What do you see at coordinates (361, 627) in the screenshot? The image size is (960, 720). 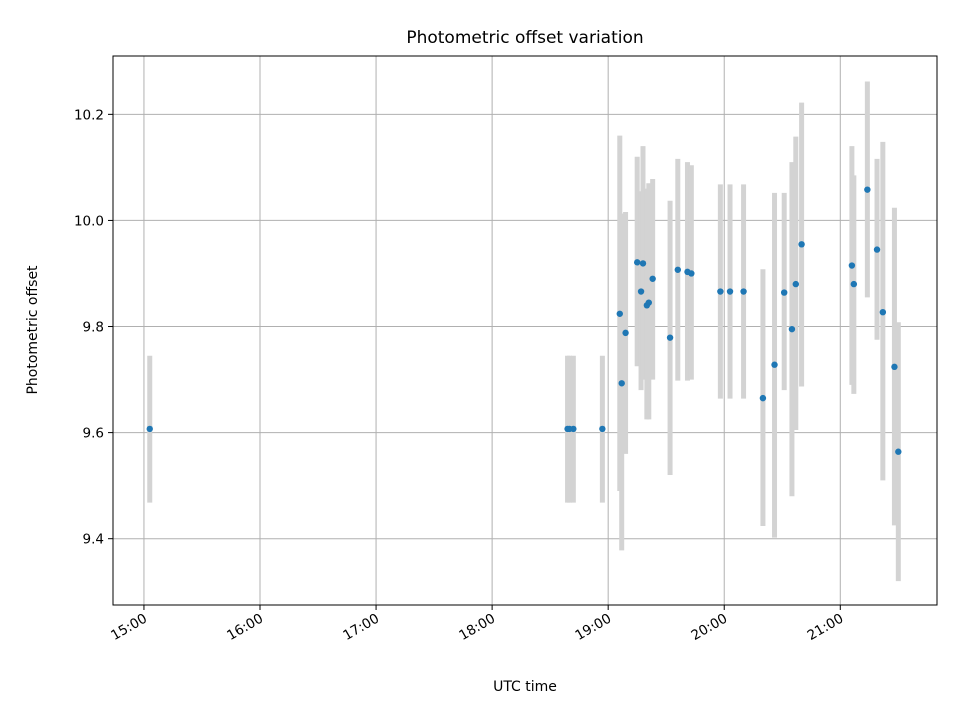 I see `x-tick-label: 17:00` at bounding box center [361, 627].